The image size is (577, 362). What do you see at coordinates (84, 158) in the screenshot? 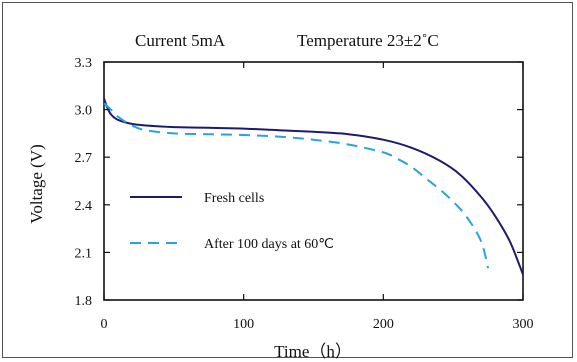
I see `y-tick-label: 2.7` at bounding box center [84, 158].